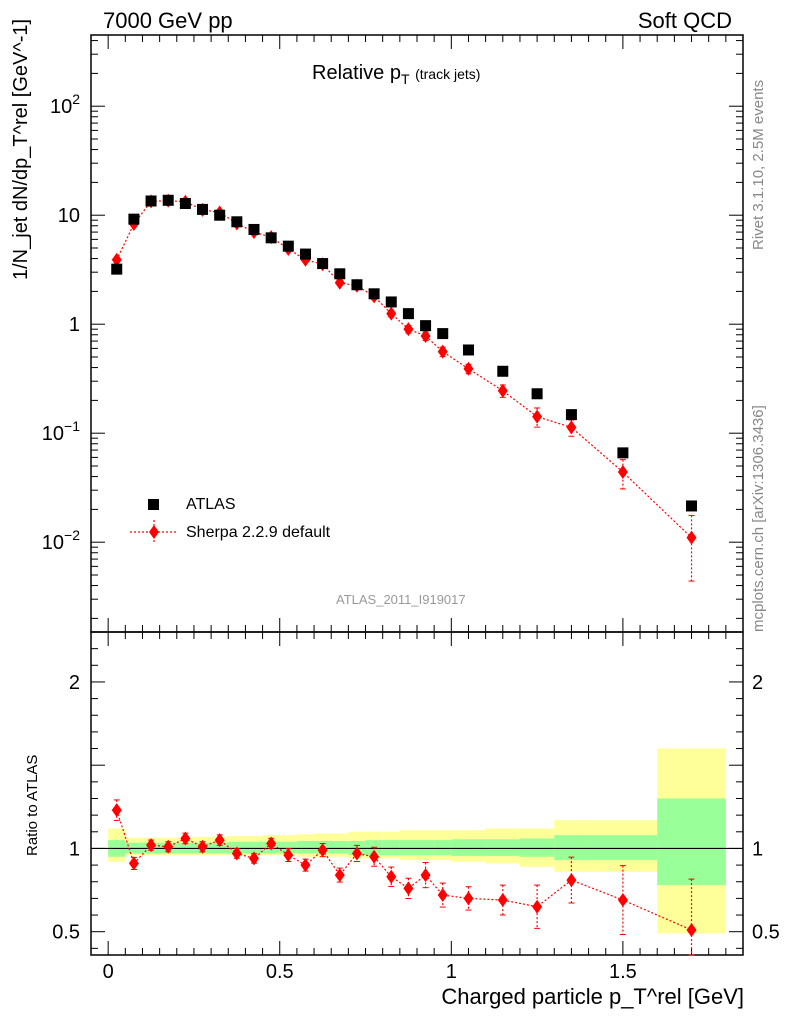 This screenshot has height=1024, width=786. Describe the element at coordinates (61, 540) in the screenshot. I see `y-tick-label-main: 10⁻²` at that location.